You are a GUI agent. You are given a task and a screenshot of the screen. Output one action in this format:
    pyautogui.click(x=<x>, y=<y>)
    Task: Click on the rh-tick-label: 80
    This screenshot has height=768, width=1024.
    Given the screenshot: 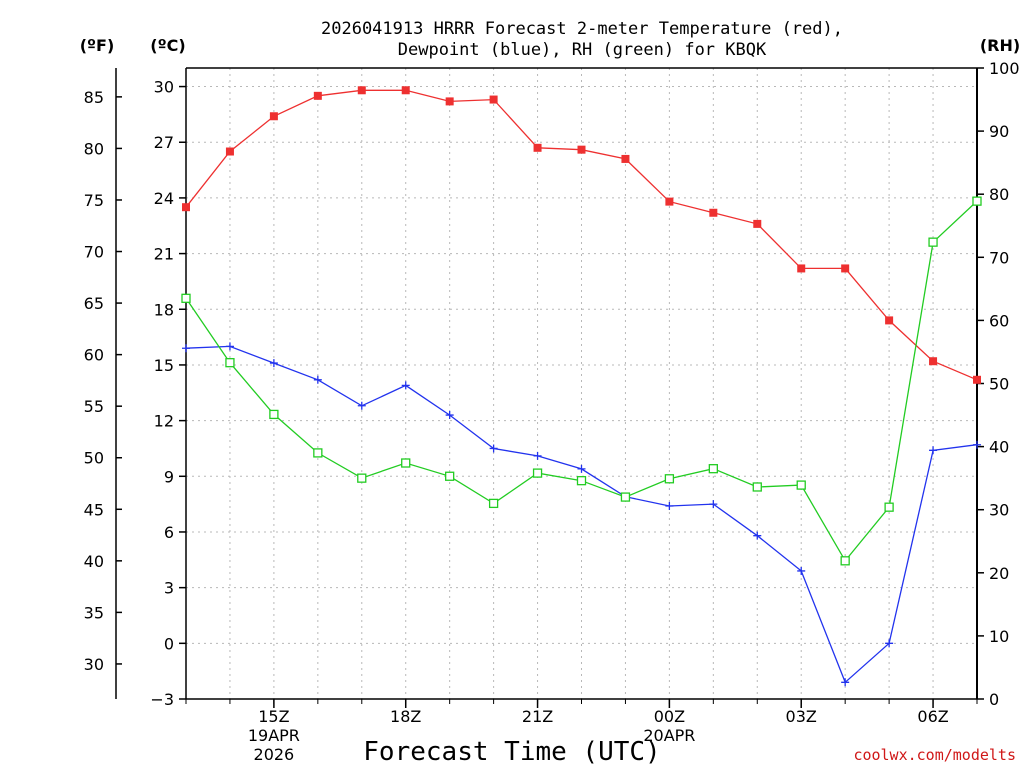 What is the action you would take?
    pyautogui.click(x=999, y=194)
    